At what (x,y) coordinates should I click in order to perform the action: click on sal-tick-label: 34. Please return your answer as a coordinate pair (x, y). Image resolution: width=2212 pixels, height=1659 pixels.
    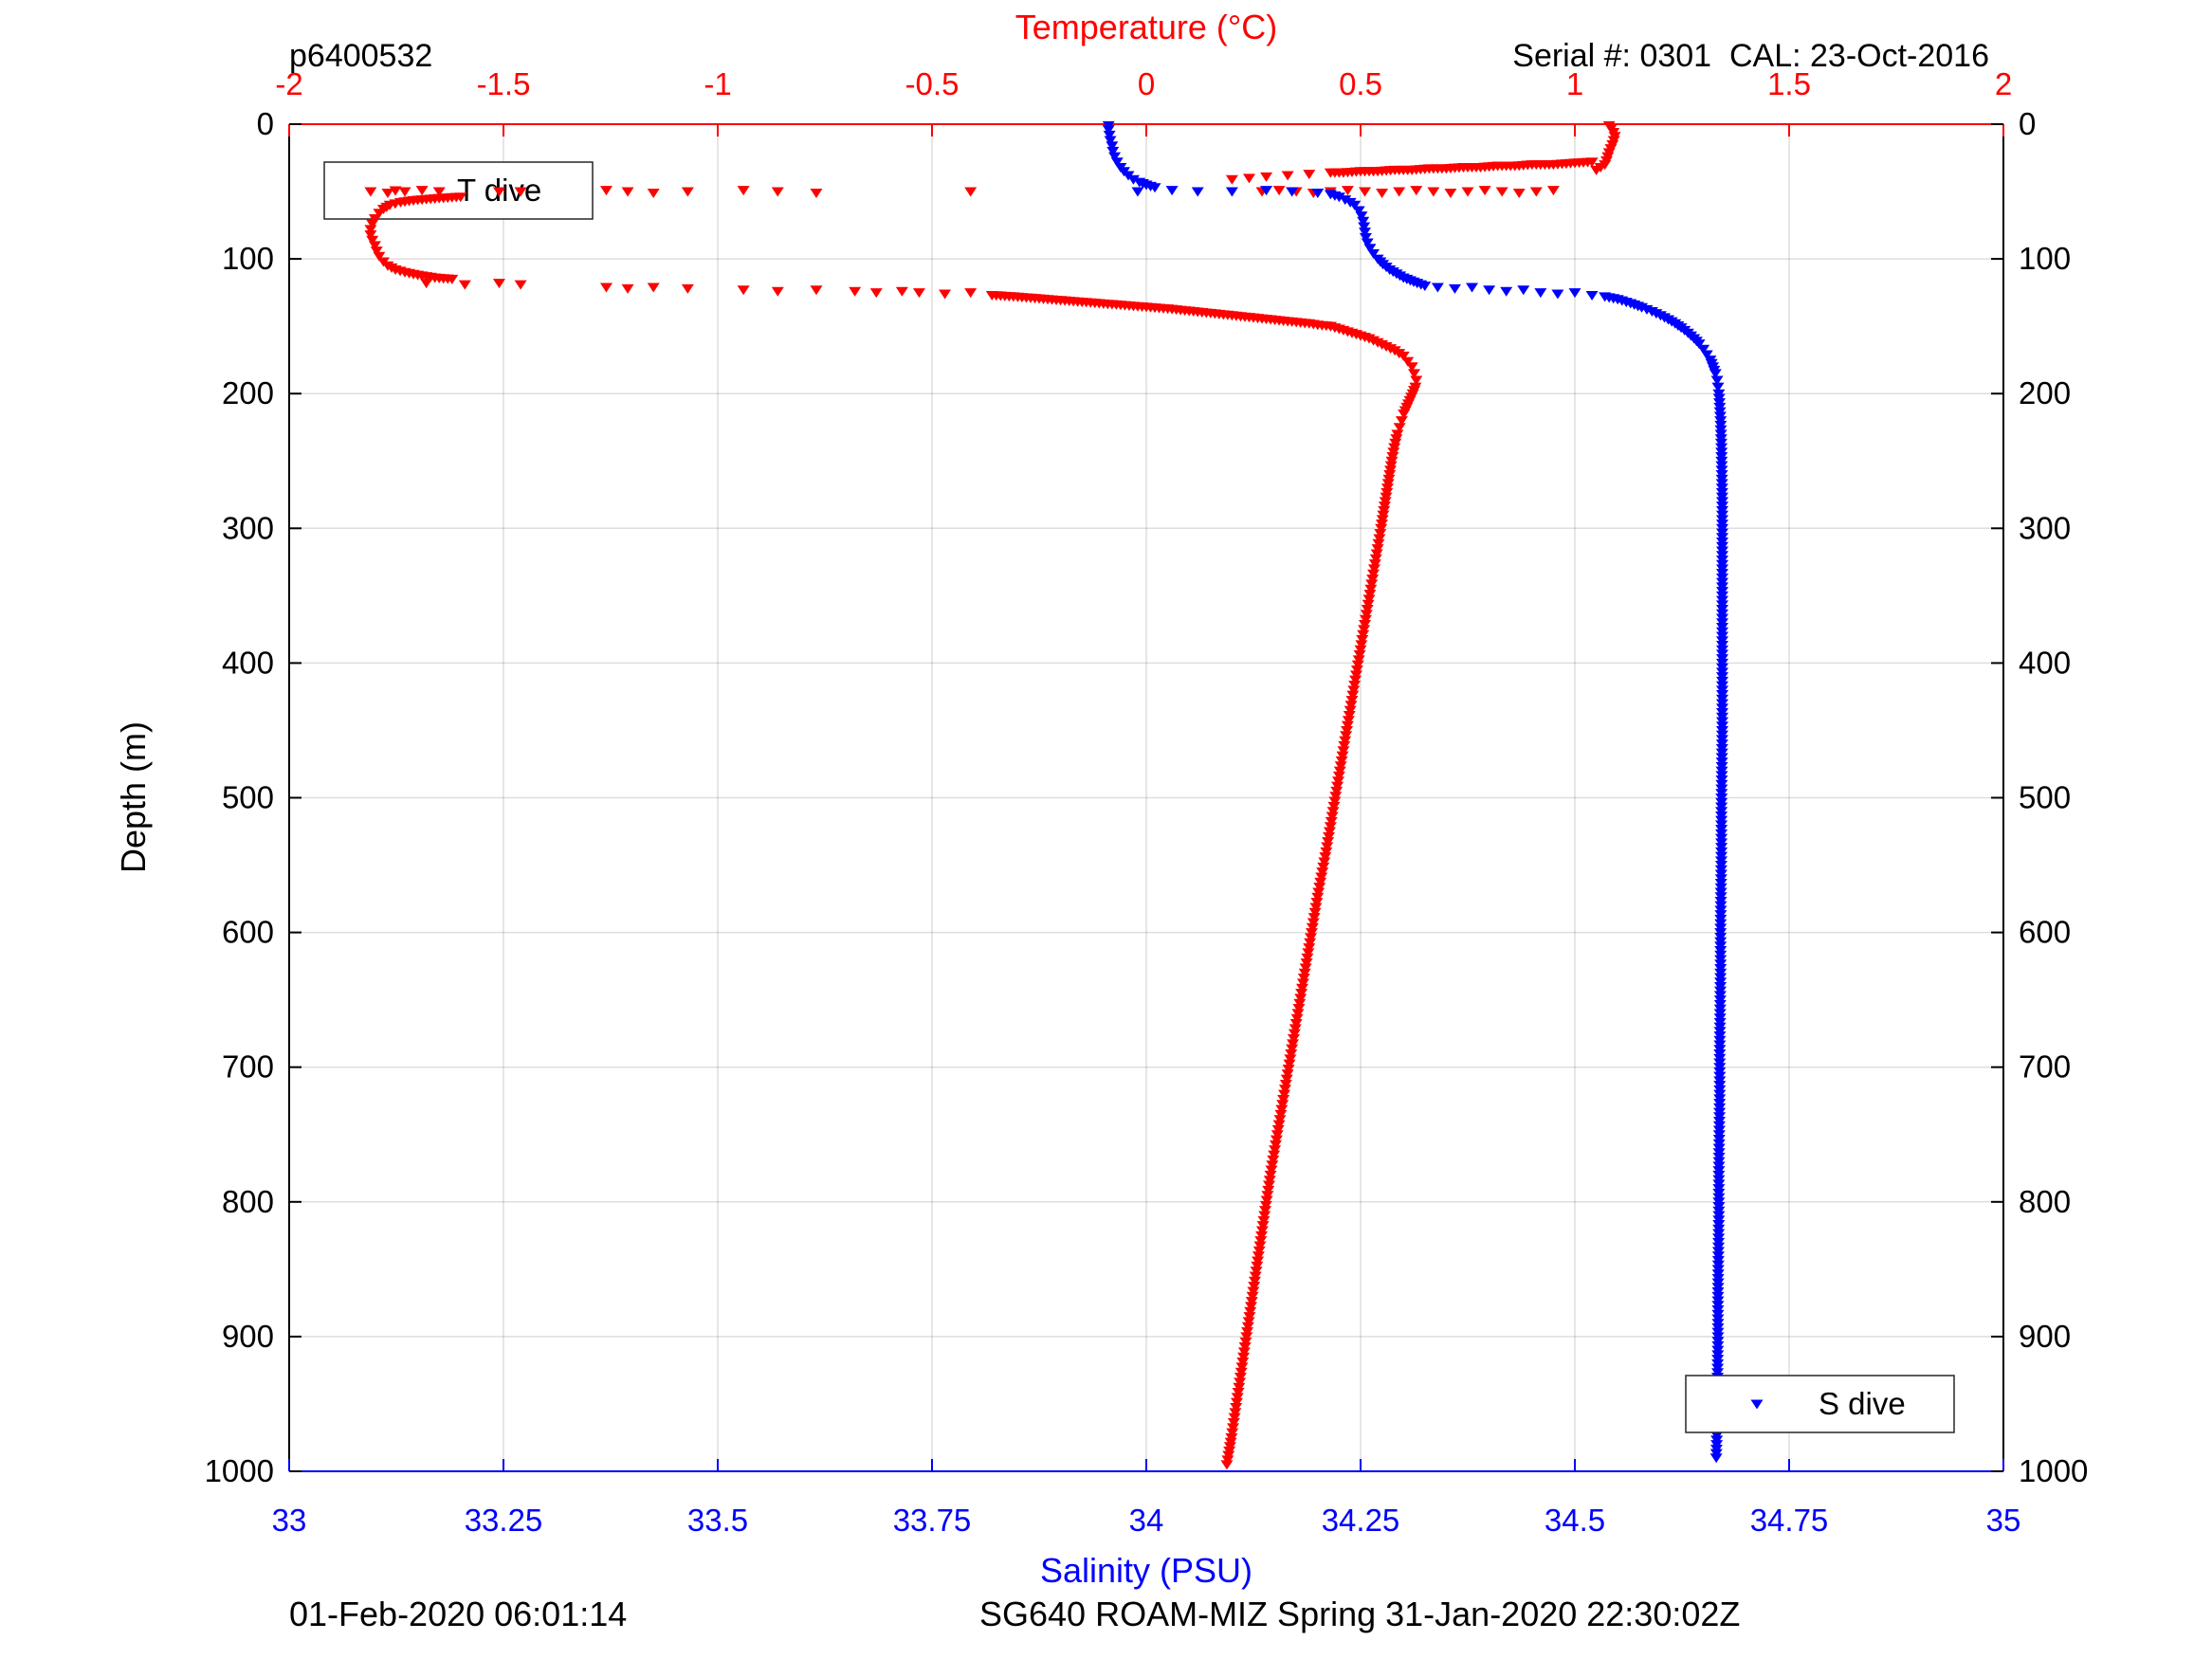
    Looking at the image, I should click on (1146, 1520).